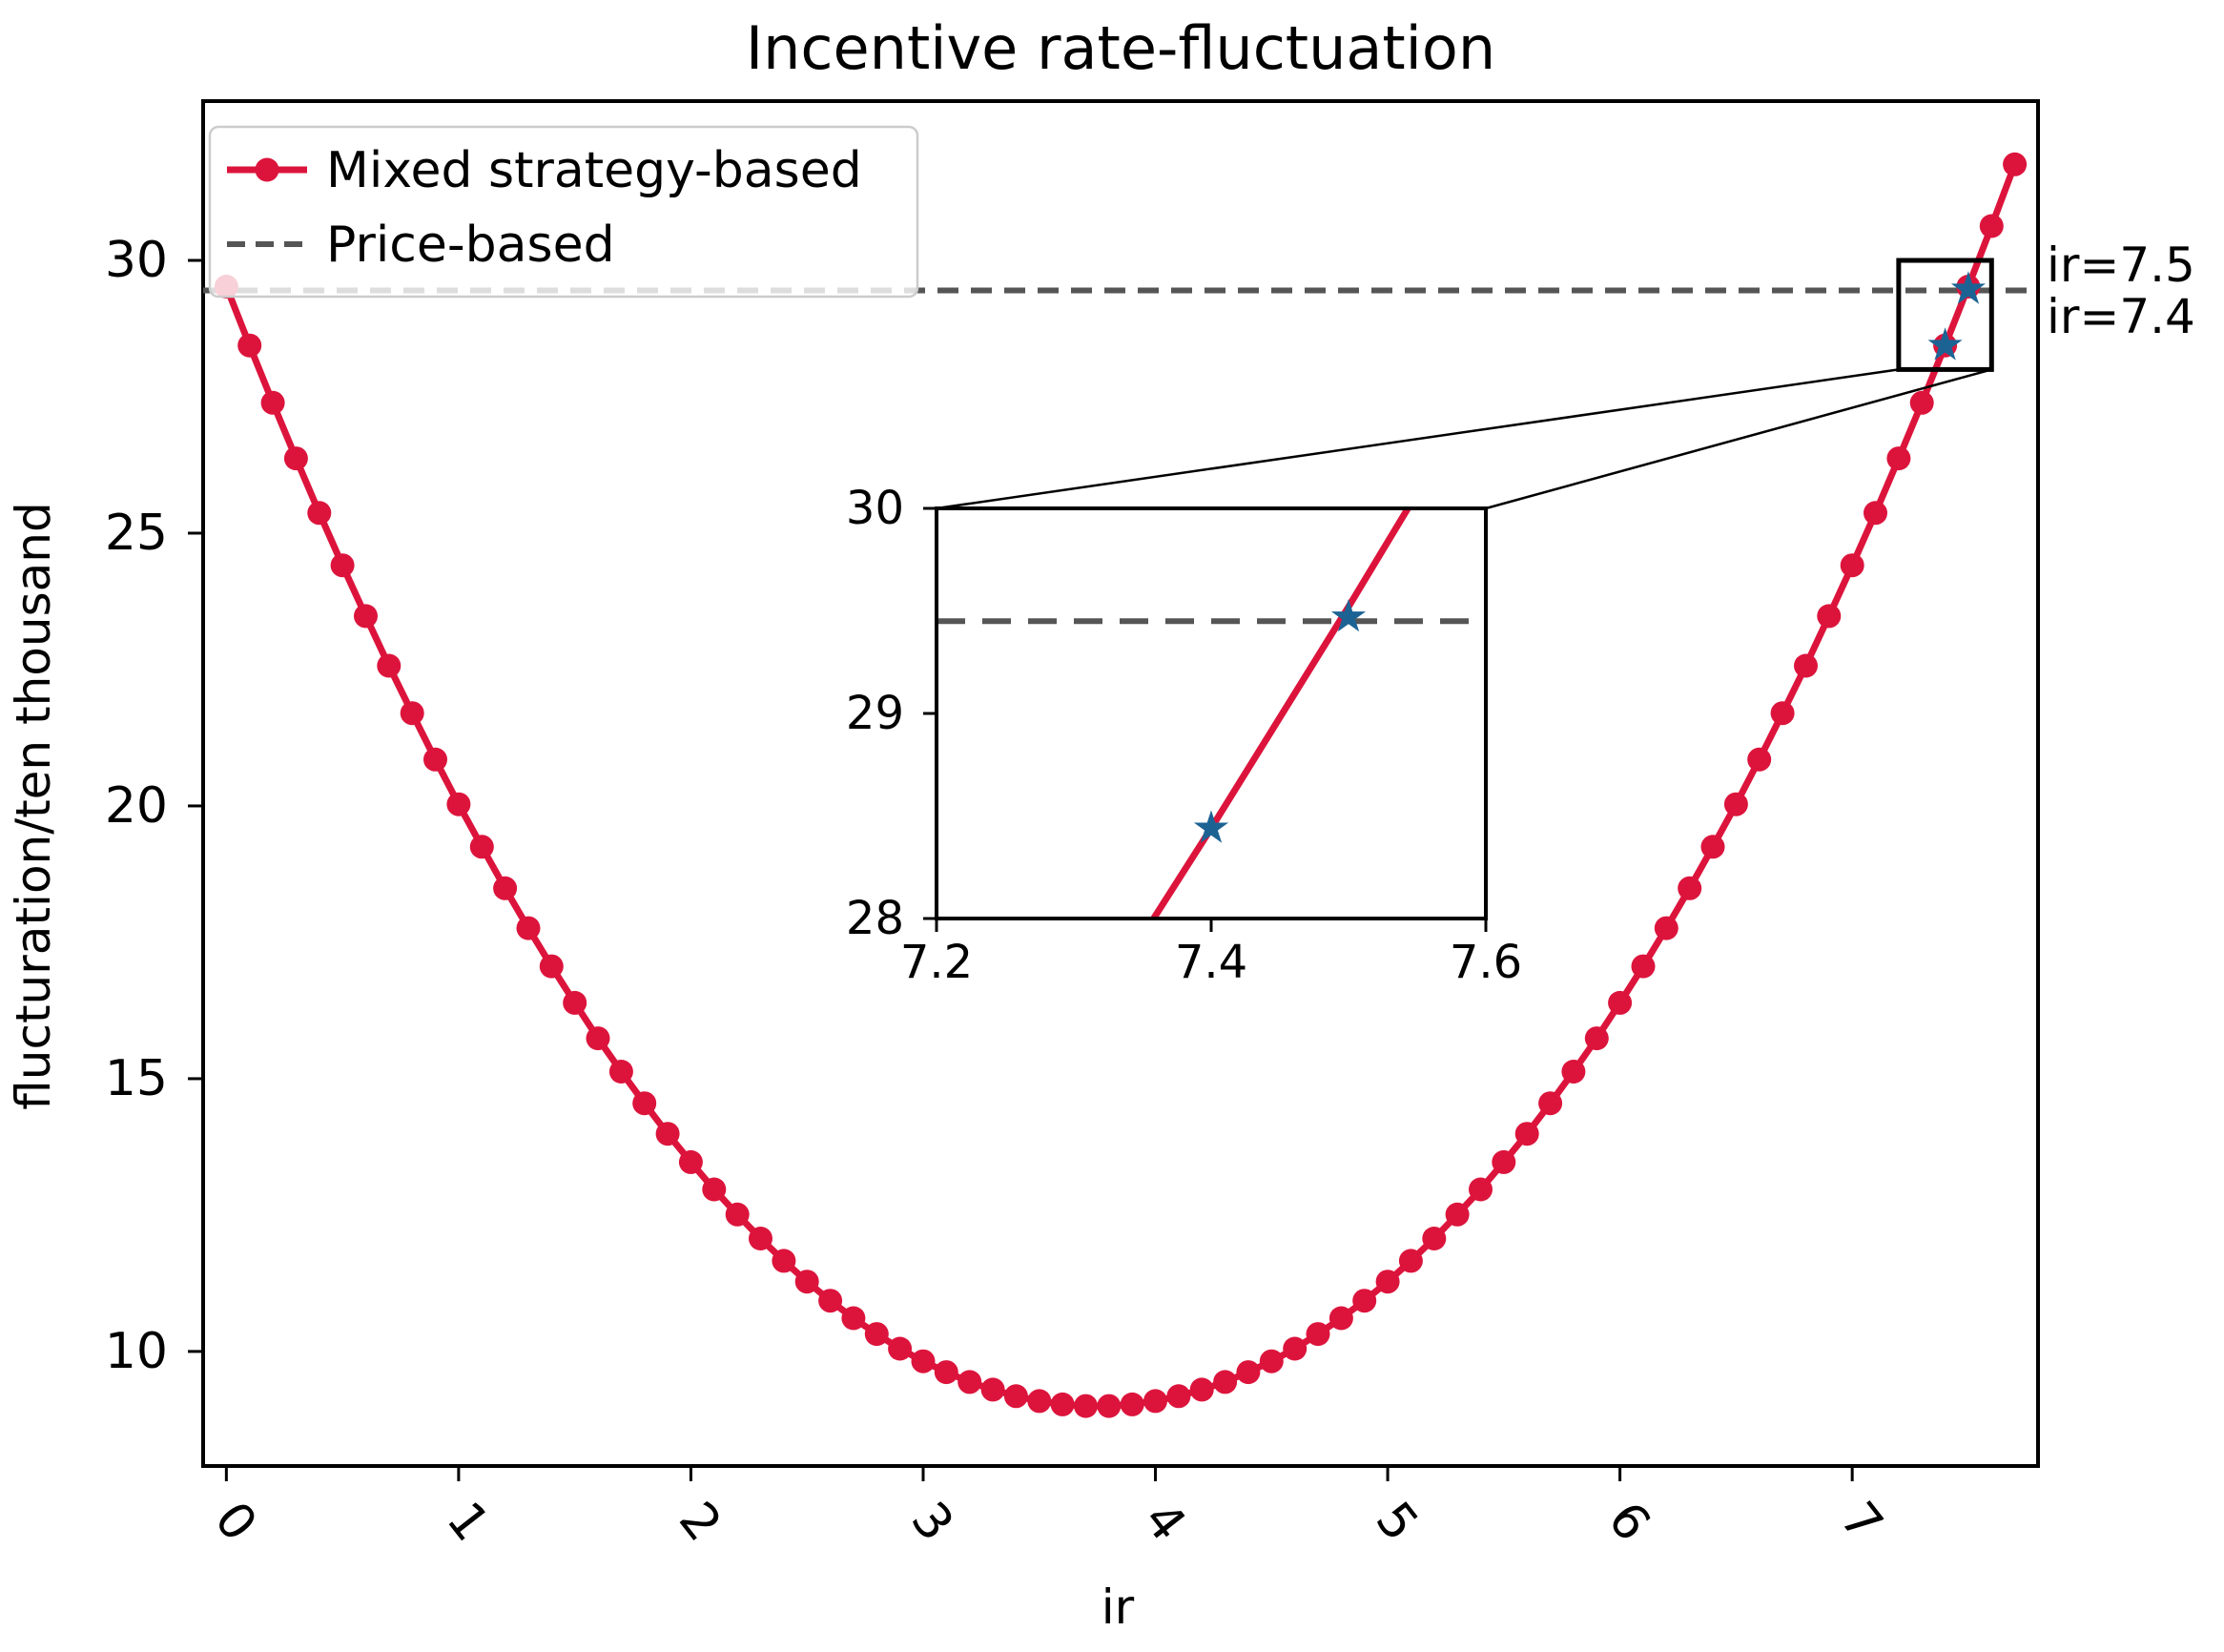  I want to click on chart-title: Incentive rate-fluctuation, so click(1120, 48).